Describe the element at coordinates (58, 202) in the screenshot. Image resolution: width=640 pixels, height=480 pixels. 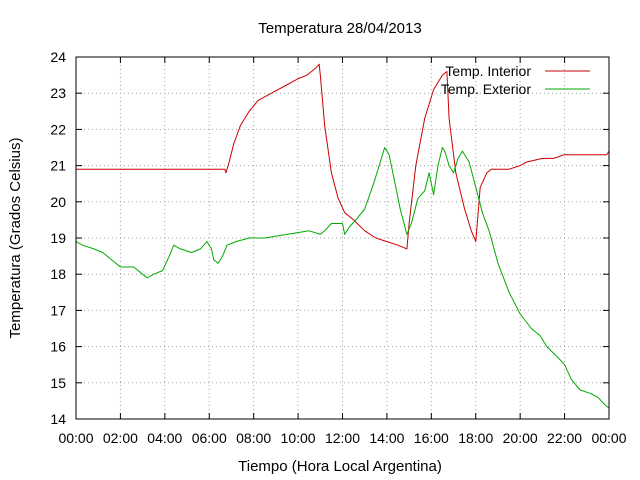
I see `y-tick-label: 20` at that location.